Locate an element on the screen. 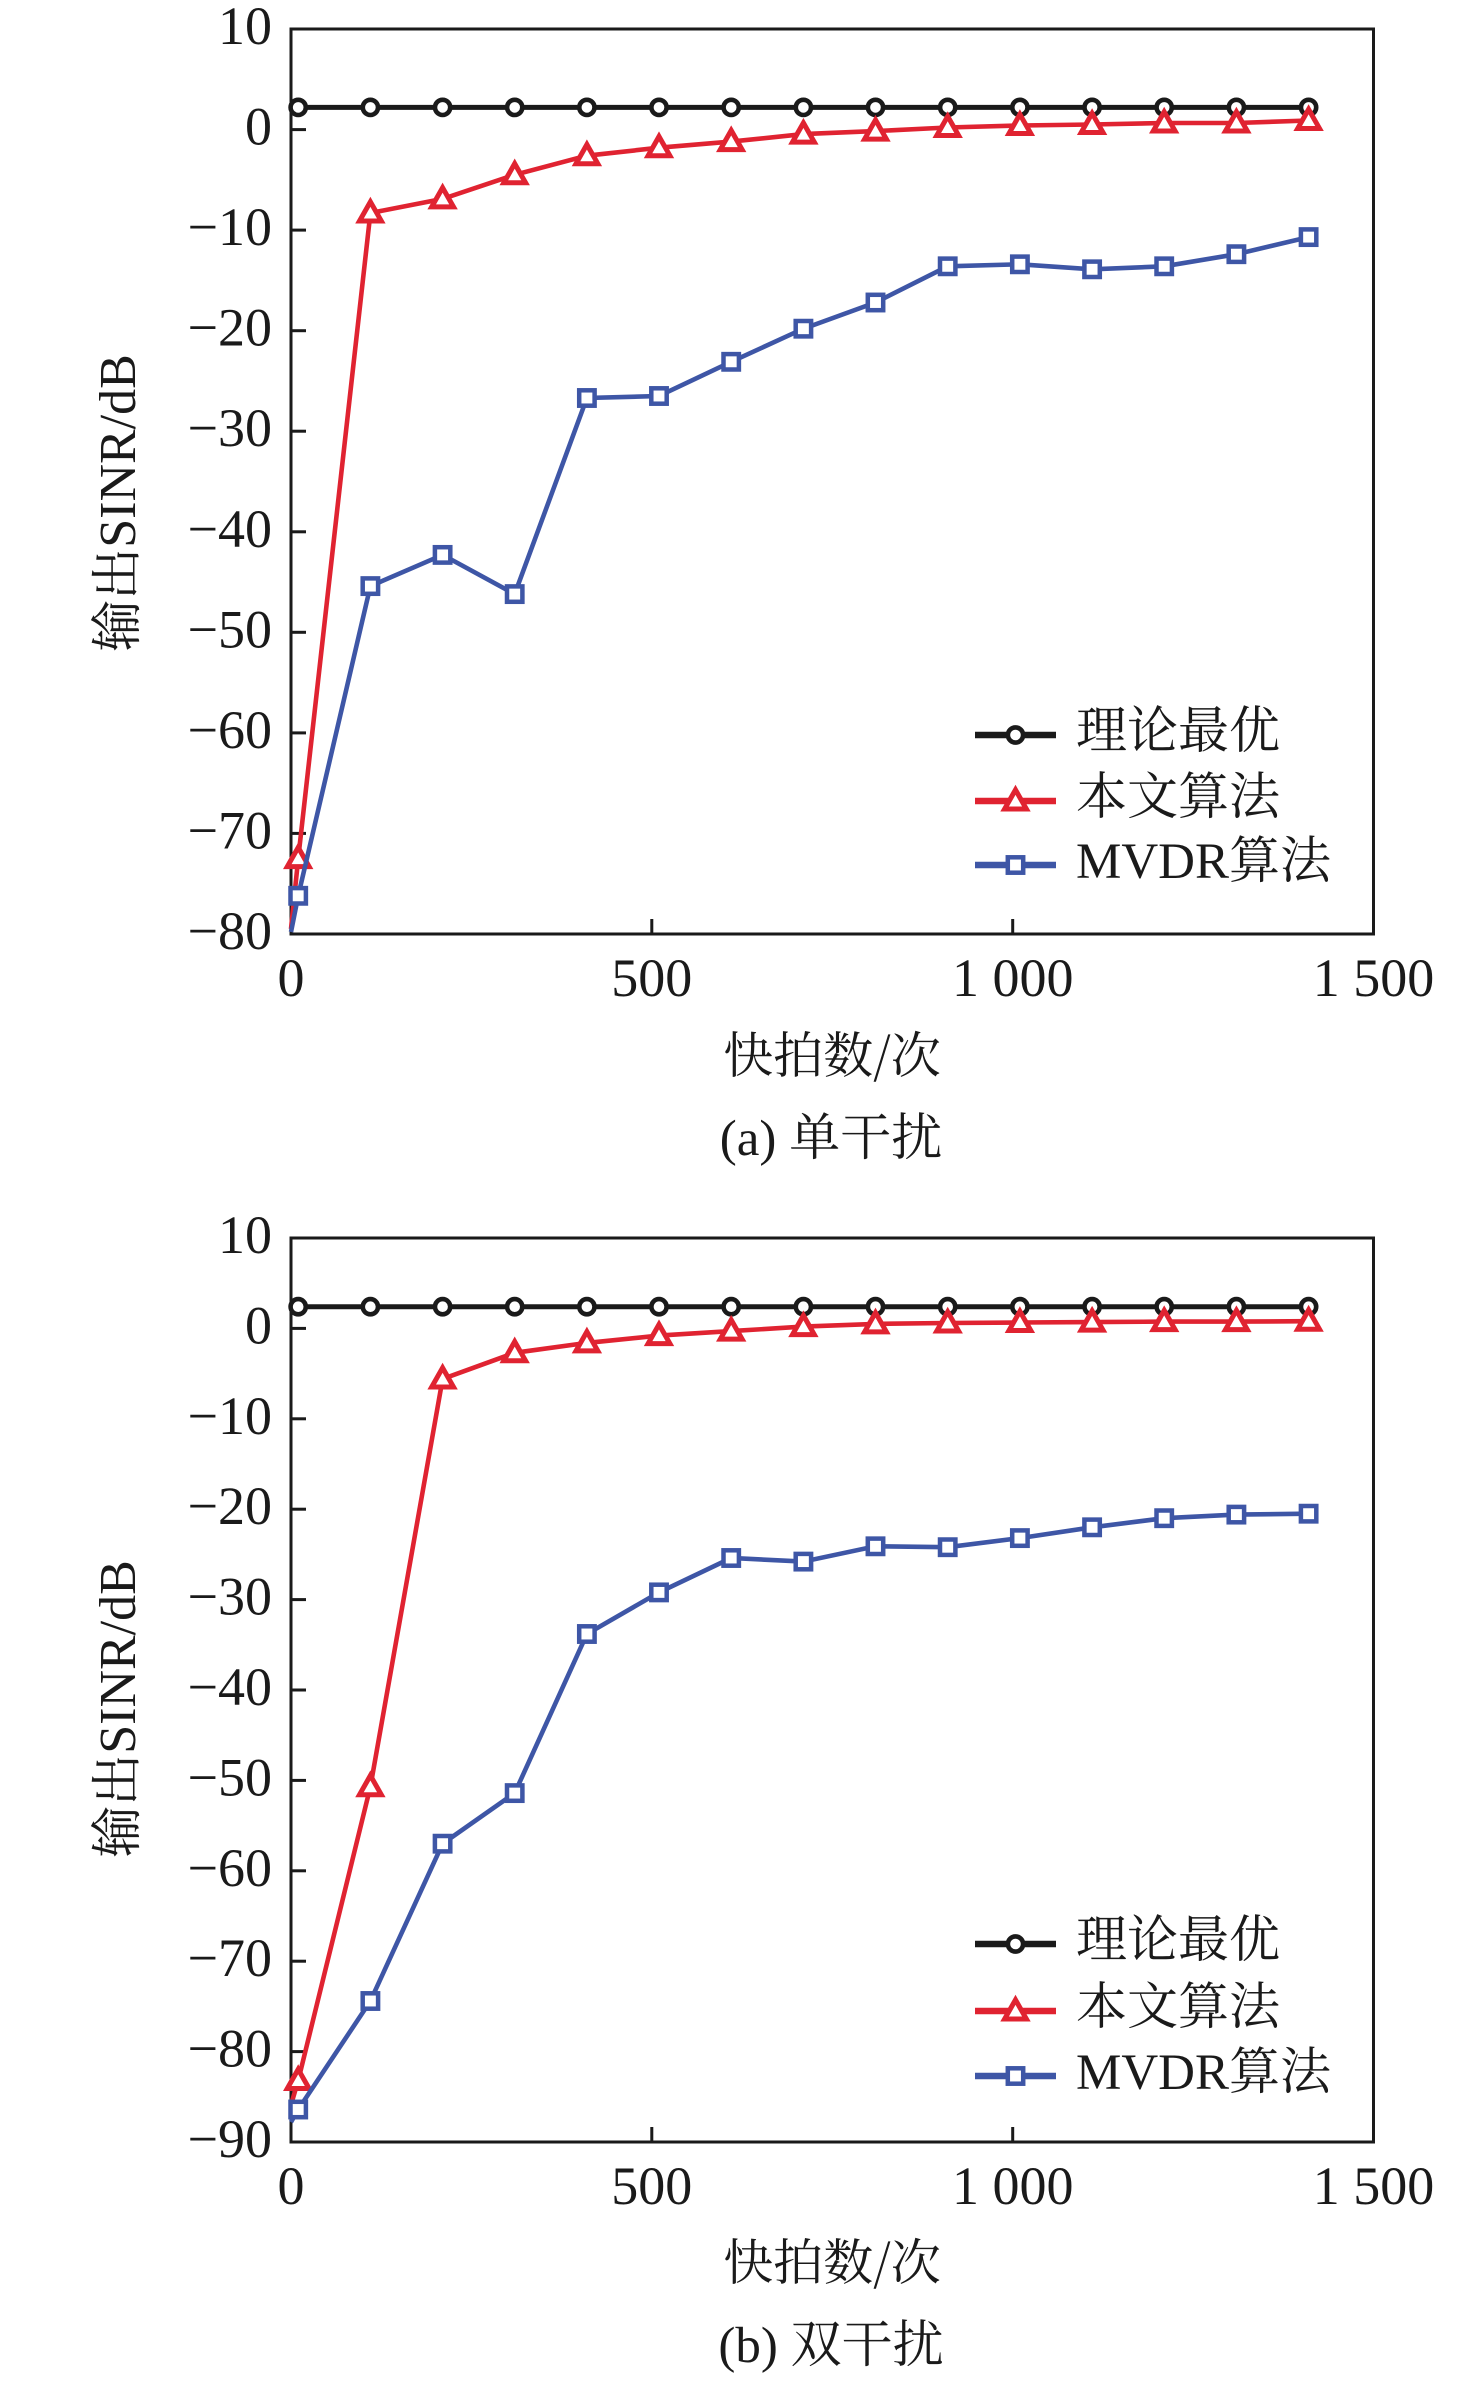 The height and width of the screenshot is (2383, 1476). svg-text: (a) is located at coordinates (754, 1139).